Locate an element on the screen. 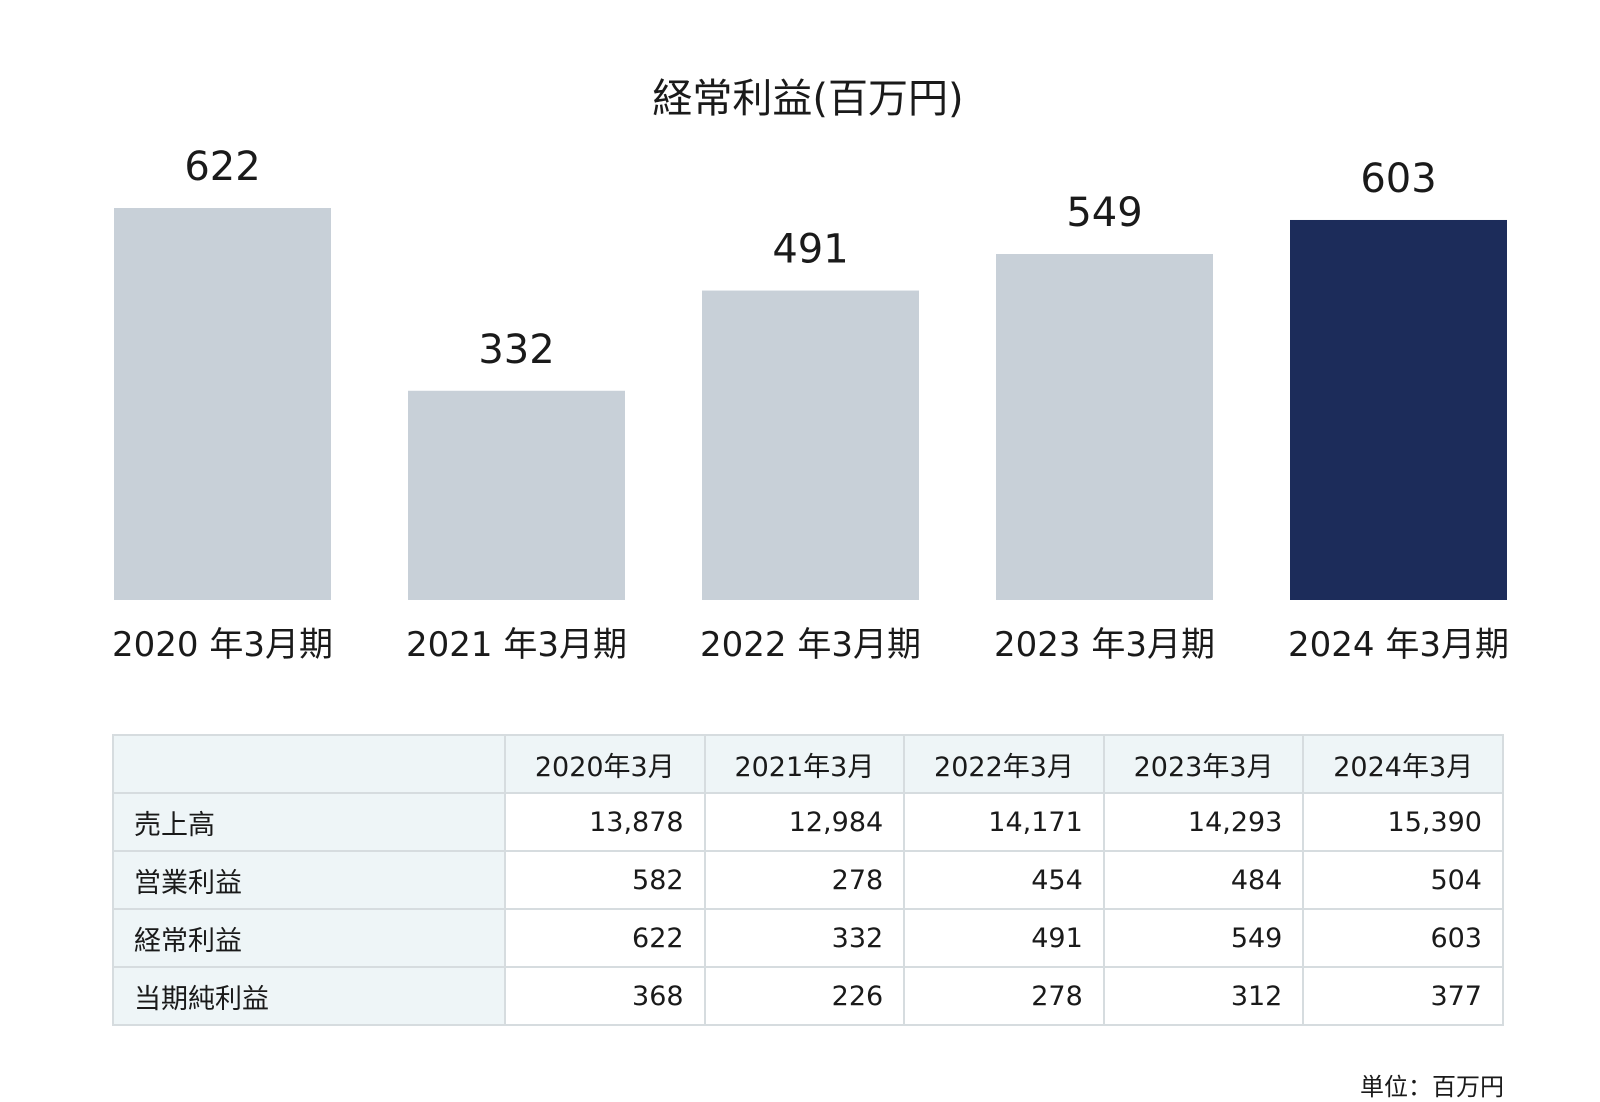  table-cell: 504 is located at coordinates (1403, 880).